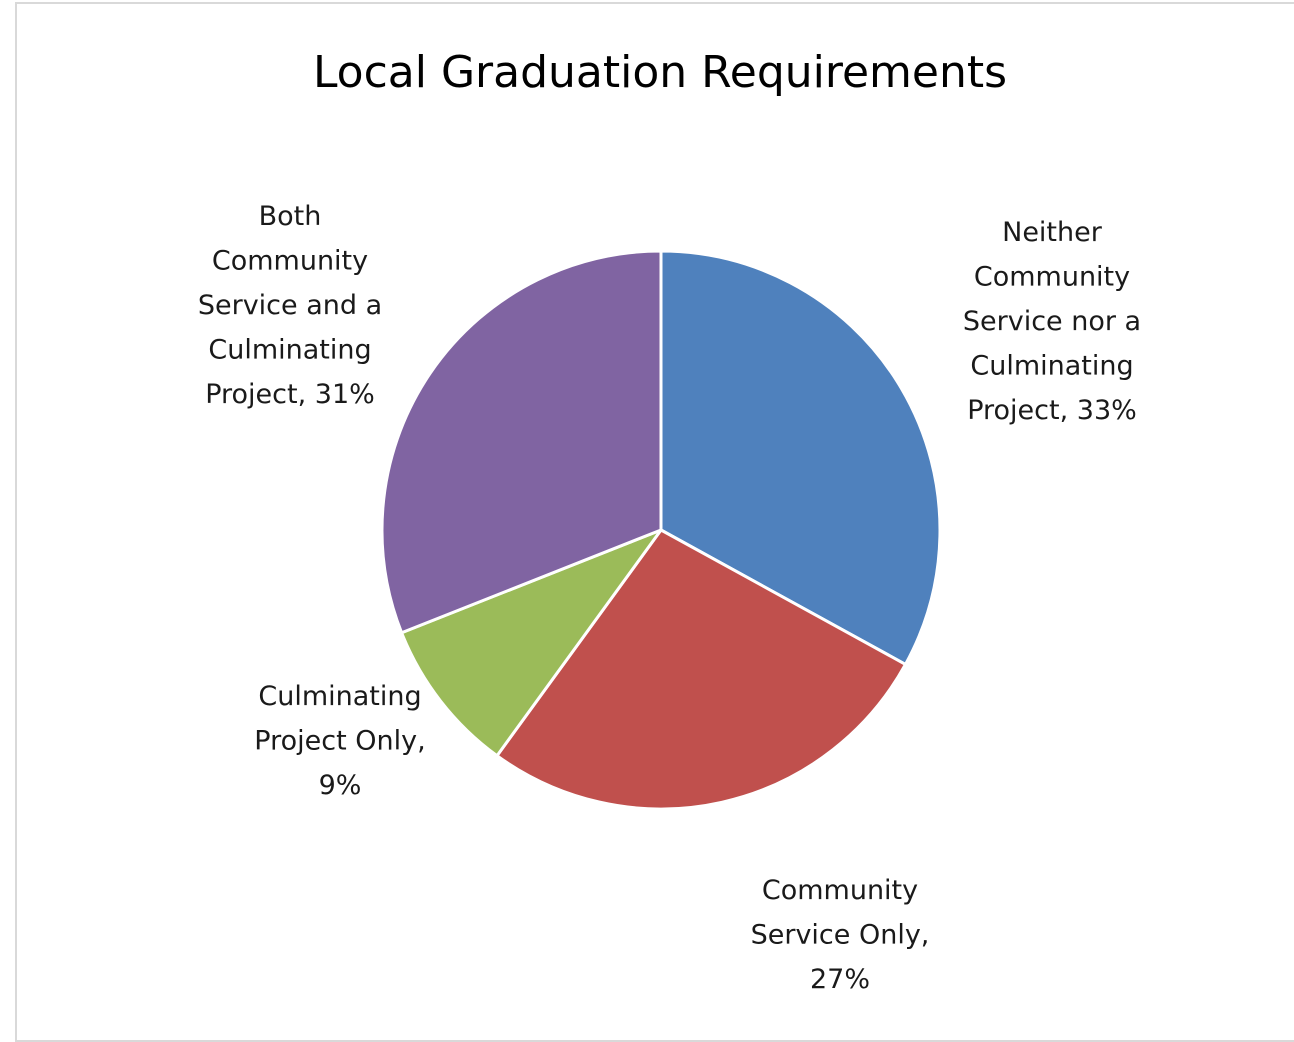  What do you see at coordinates (340, 785) in the screenshot?
I see `data-label-line: 9%` at bounding box center [340, 785].